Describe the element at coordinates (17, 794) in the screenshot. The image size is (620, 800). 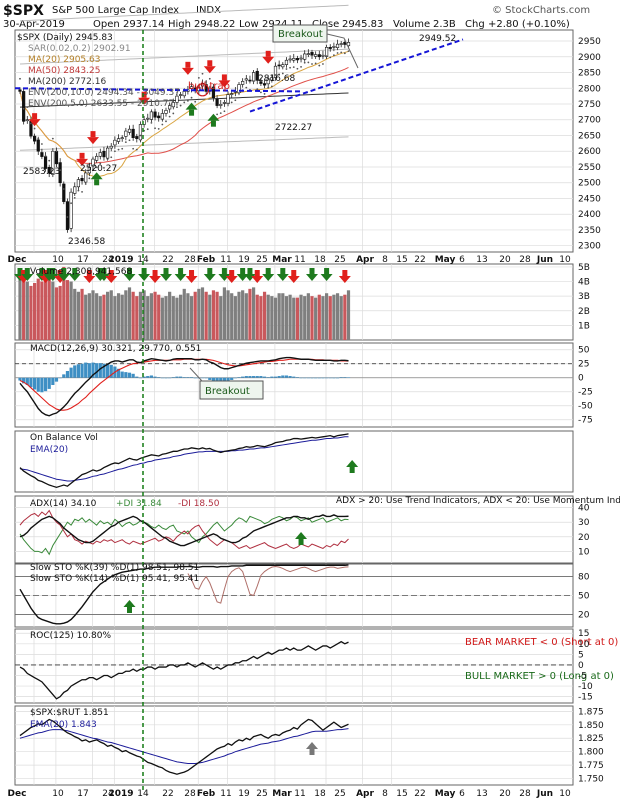
I see `x-tick-label-bottom: Dec` at that location.